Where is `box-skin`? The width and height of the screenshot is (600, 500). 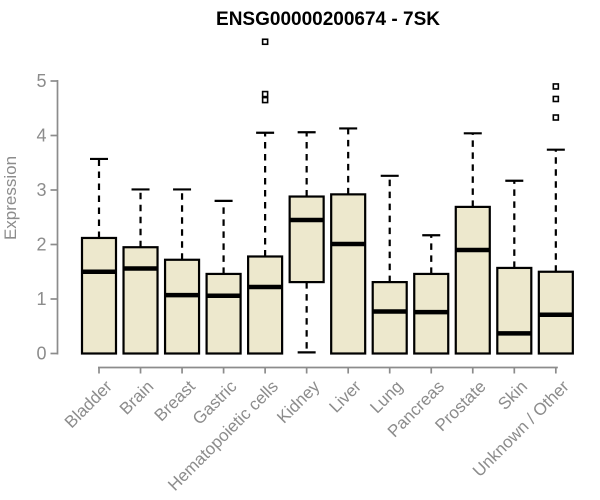 box-skin is located at coordinates (514, 267).